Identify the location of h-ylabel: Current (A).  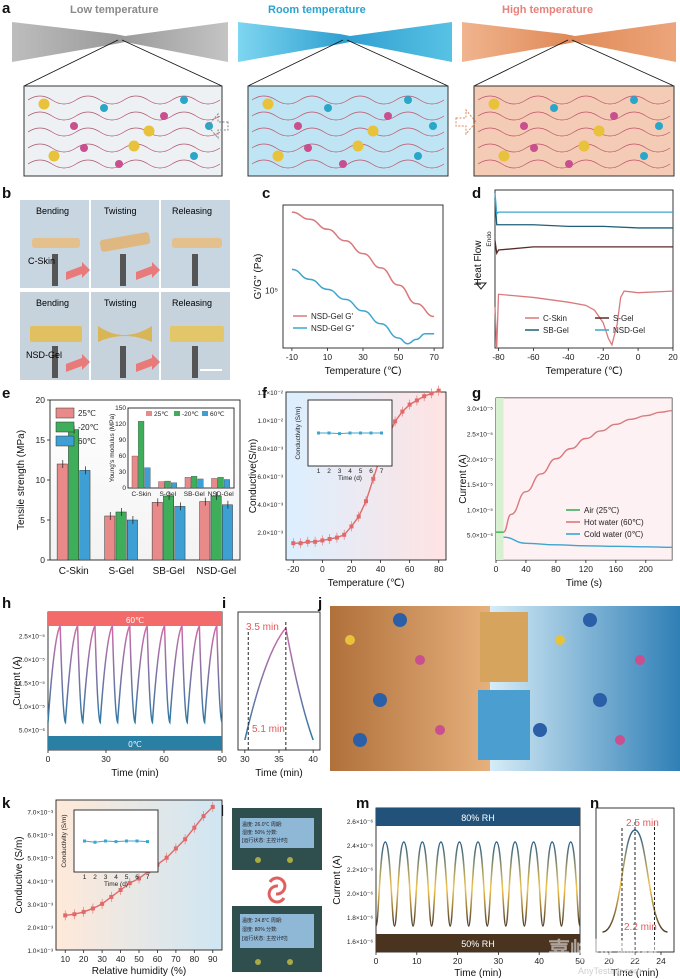
(17, 680).